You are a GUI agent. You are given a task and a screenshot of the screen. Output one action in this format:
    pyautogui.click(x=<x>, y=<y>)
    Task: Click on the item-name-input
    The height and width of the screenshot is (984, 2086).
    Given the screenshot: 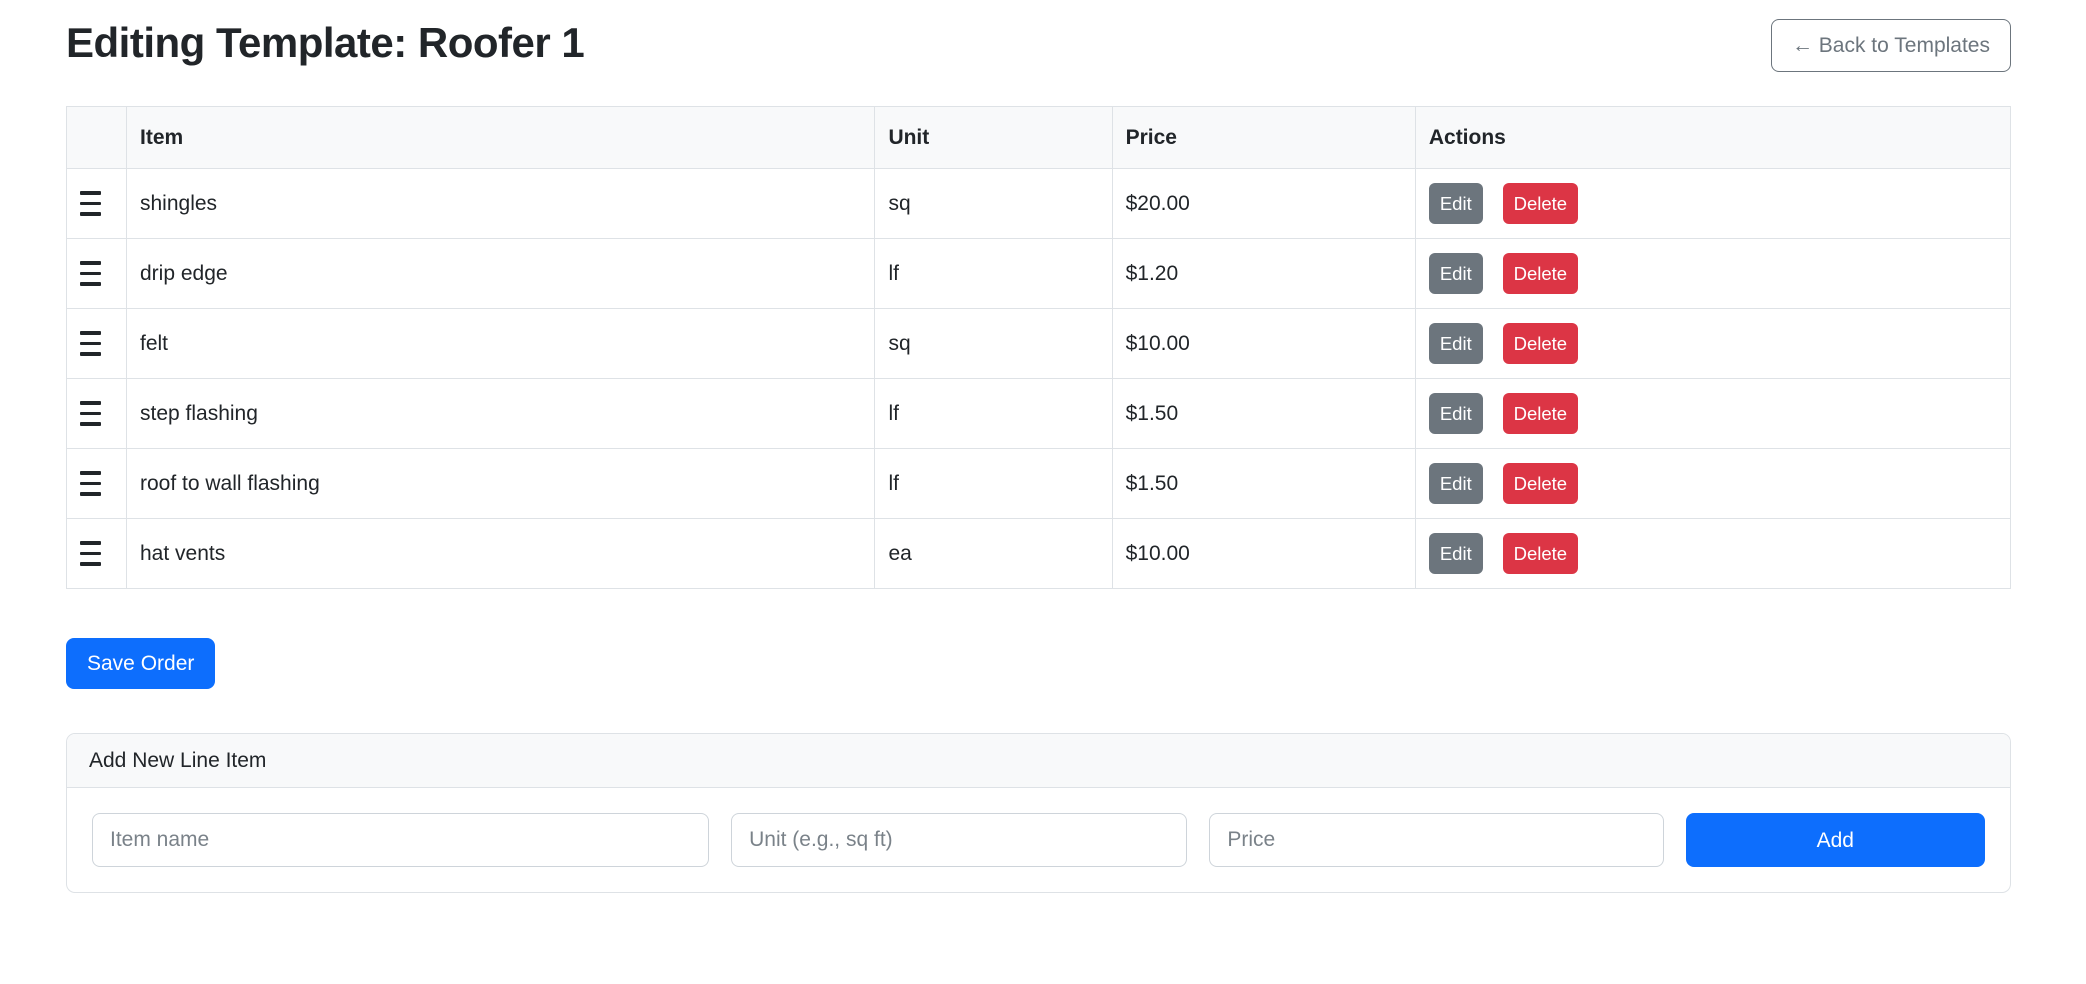 What is the action you would take?
    pyautogui.click(x=401, y=840)
    